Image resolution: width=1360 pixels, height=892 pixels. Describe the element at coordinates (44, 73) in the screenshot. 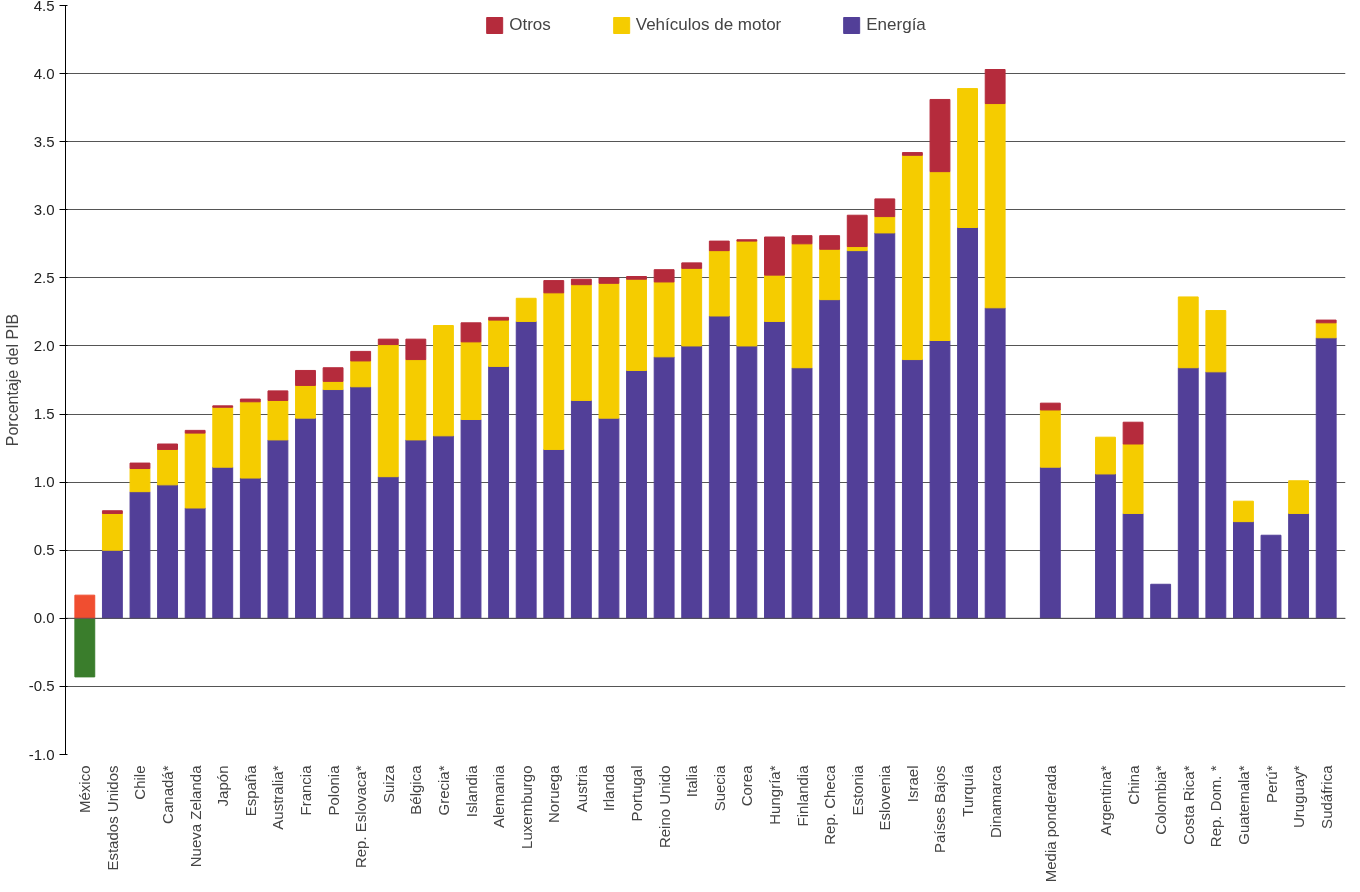

I see `y-tick-label: 4.0` at that location.